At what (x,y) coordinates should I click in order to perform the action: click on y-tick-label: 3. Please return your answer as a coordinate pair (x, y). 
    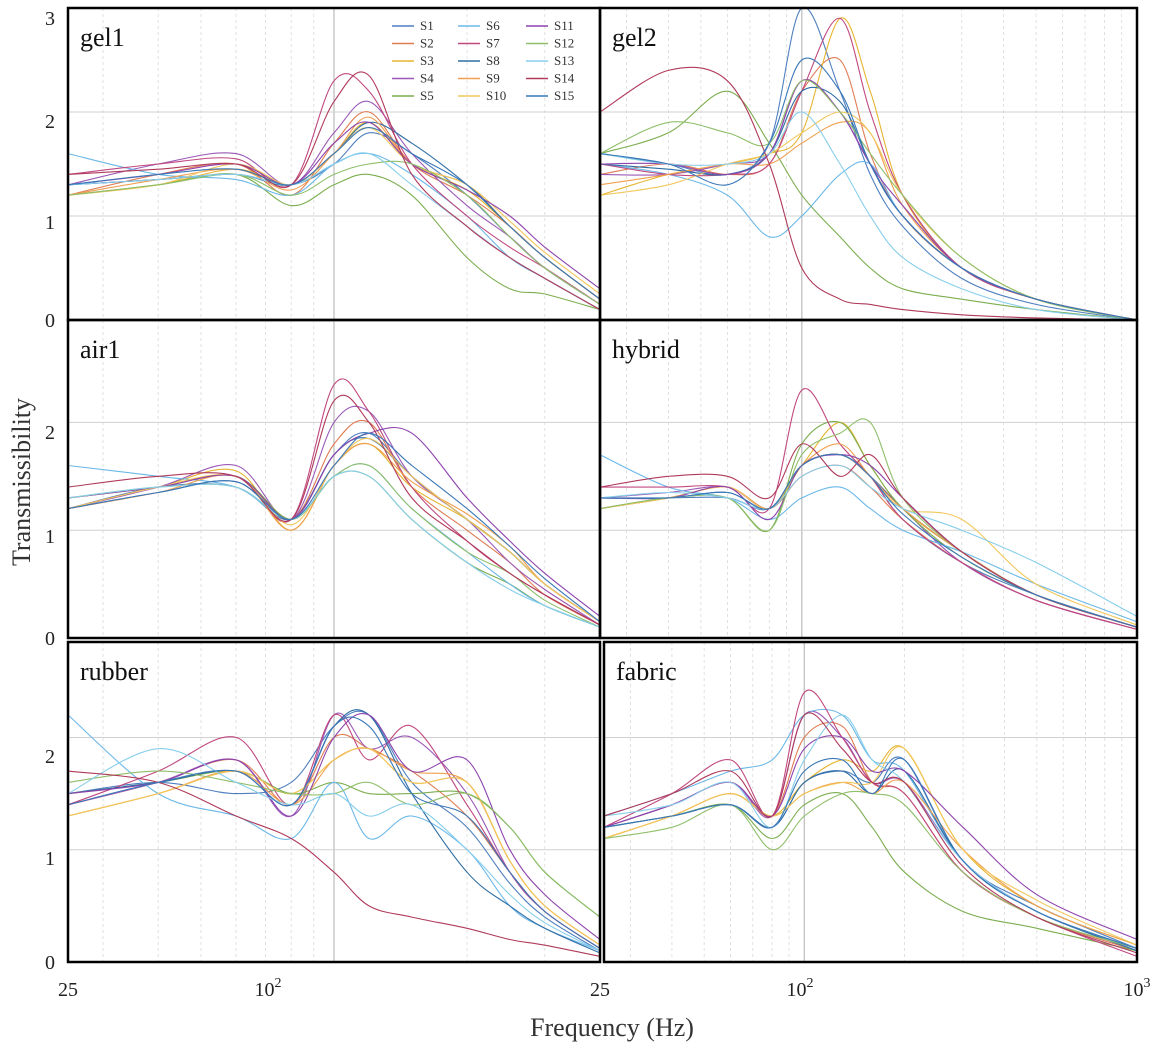
    Looking at the image, I should click on (50, 19).